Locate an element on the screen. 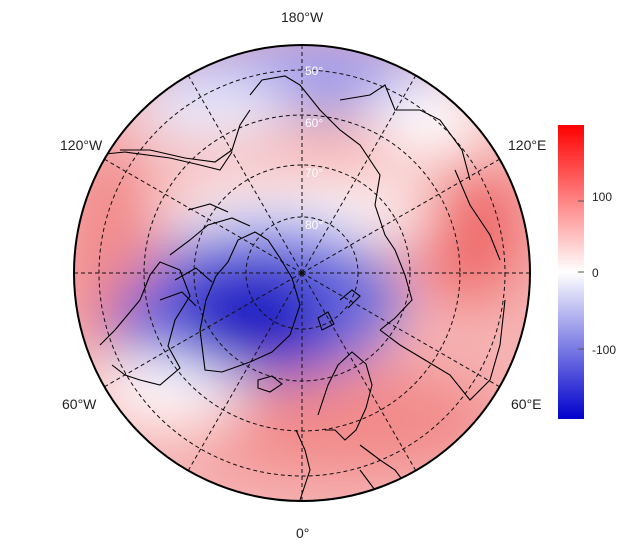  meridian-30w is located at coordinates (245, 372).